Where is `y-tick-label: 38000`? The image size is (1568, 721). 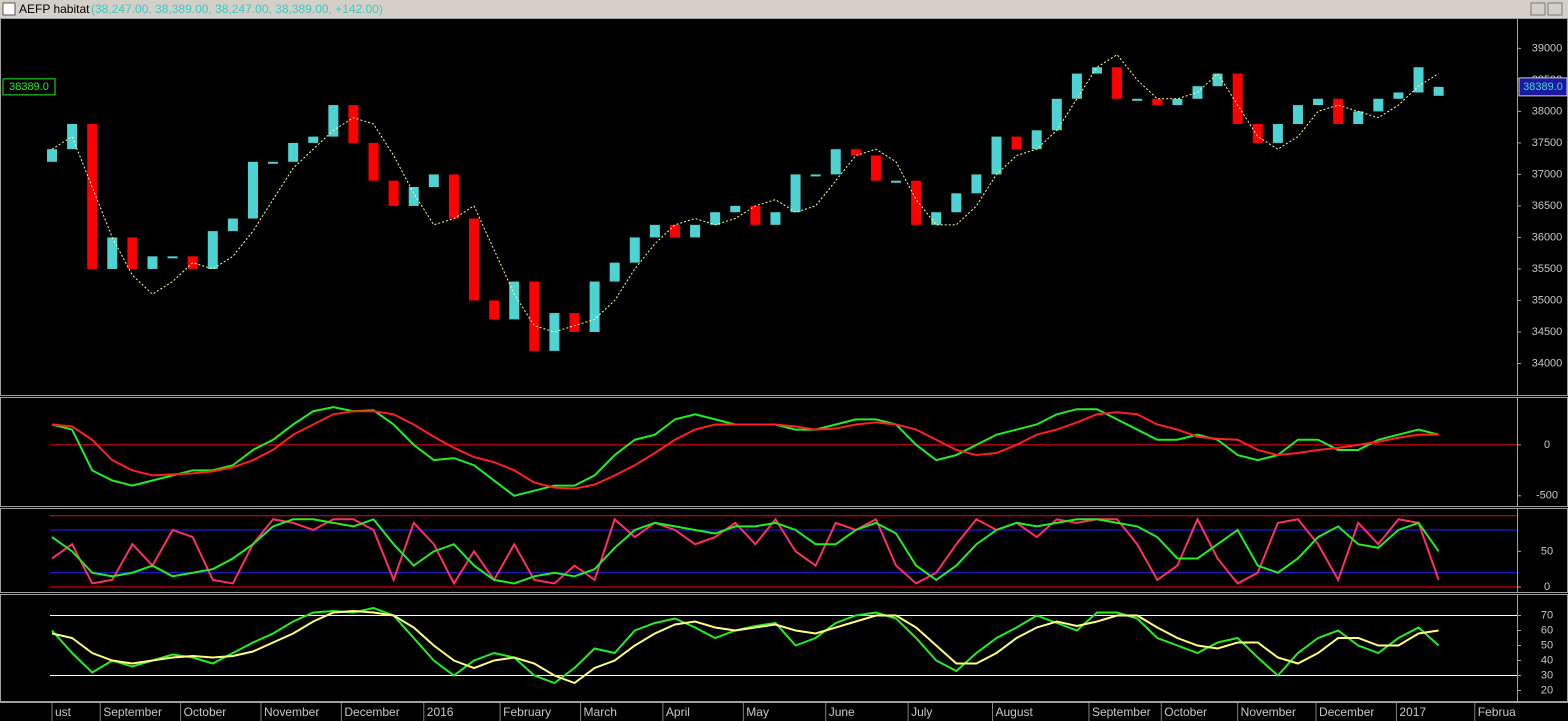 y-tick-label: 38000 is located at coordinates (1547, 111).